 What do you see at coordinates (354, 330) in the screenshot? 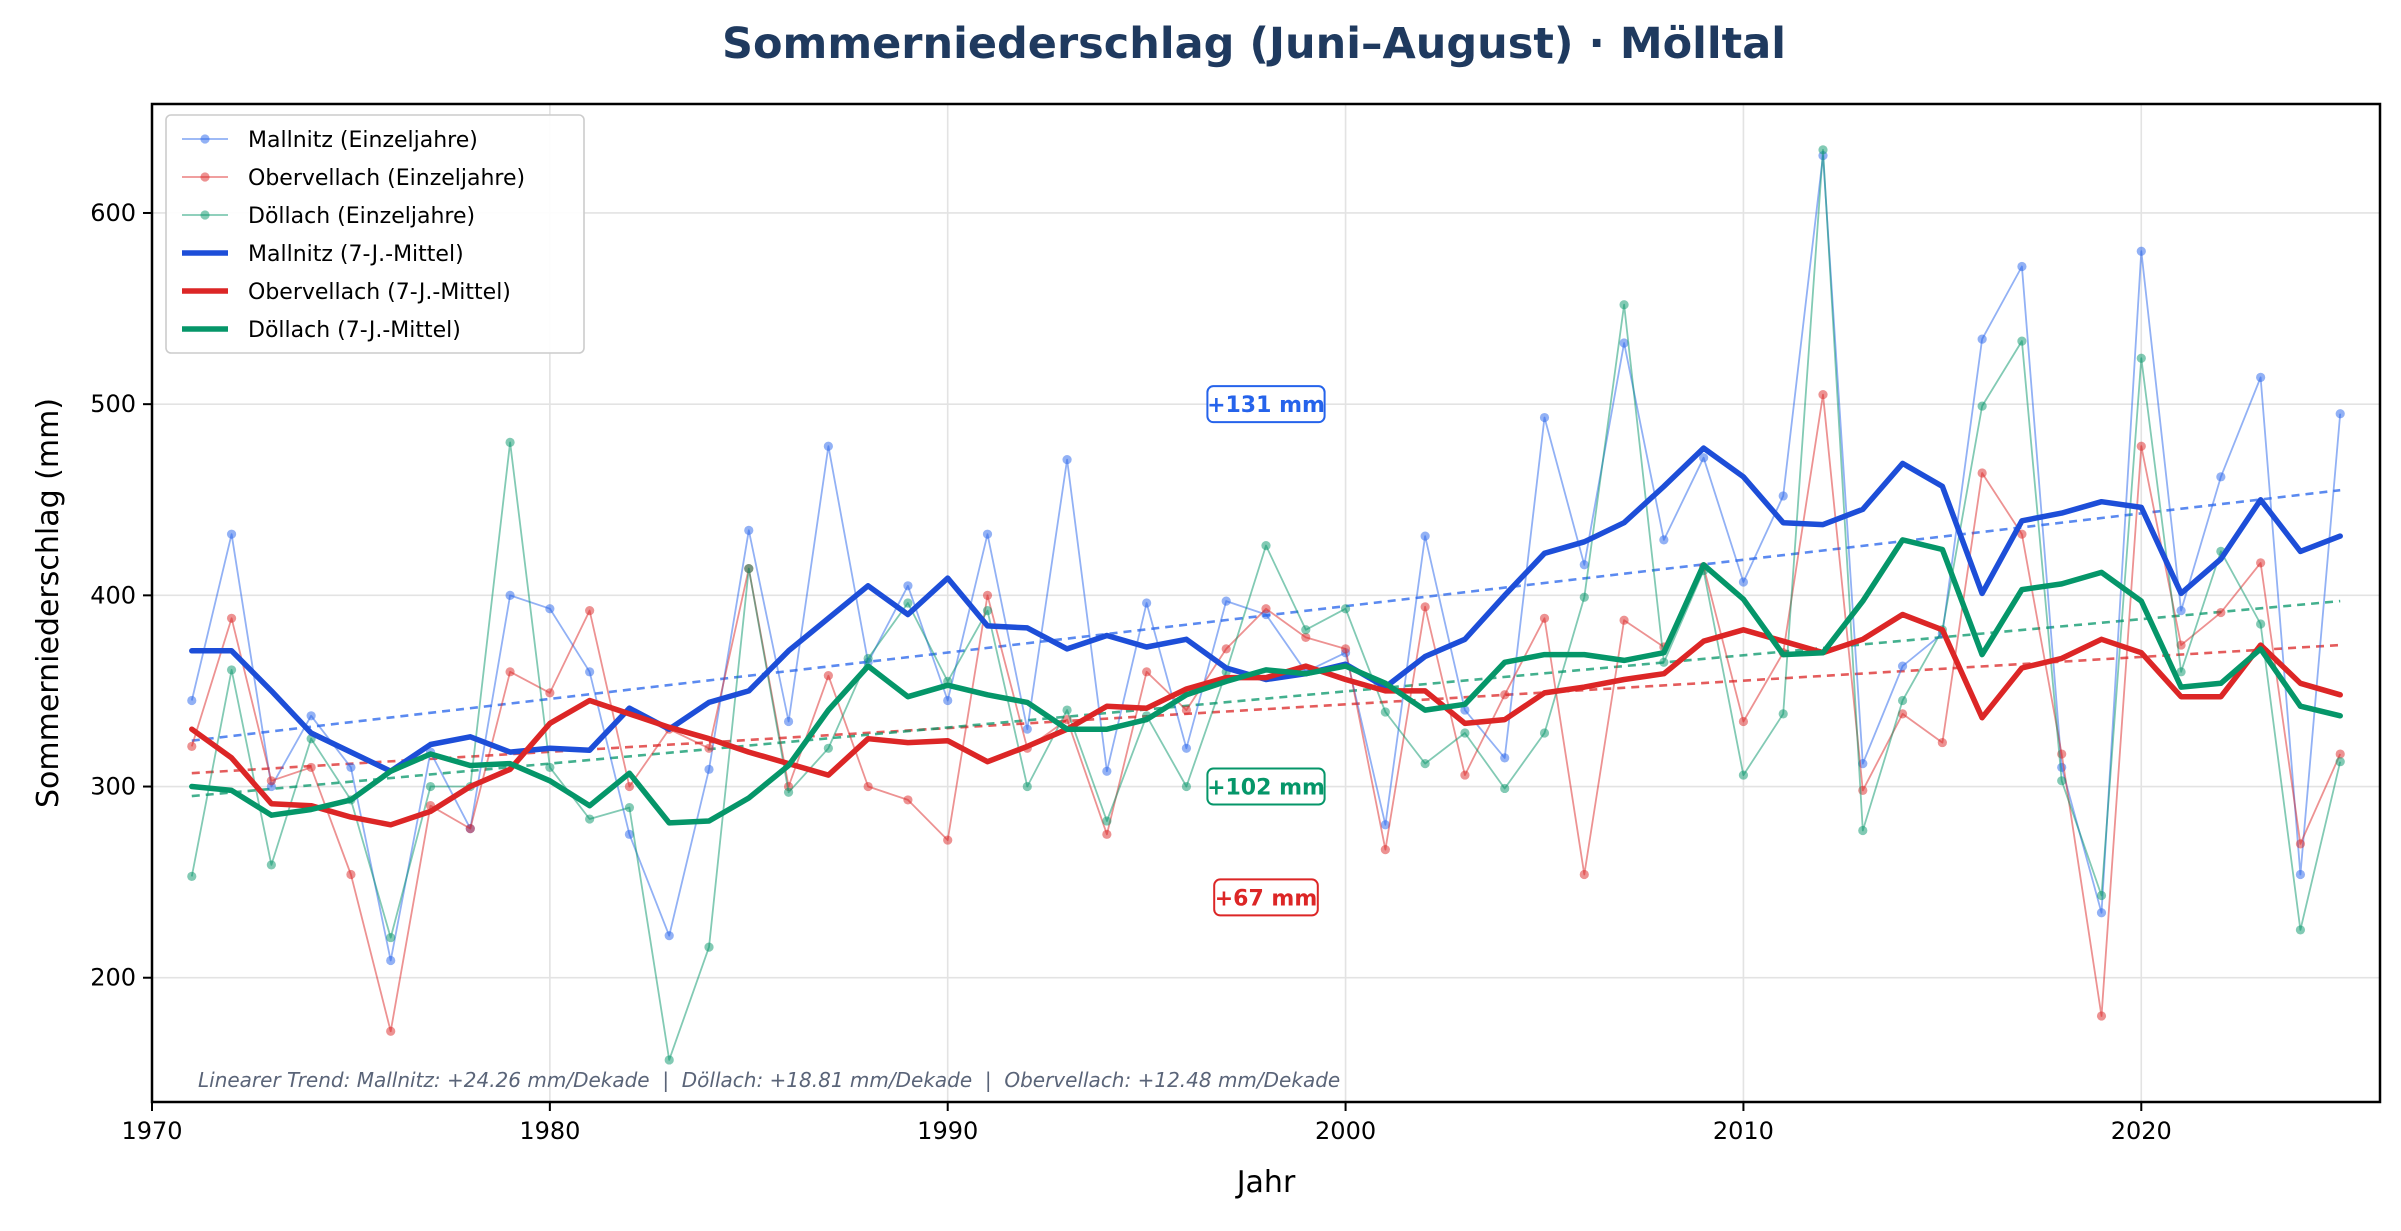
I see `legend-label-doellach-7-j-mittel: Döllach (7-J.-Mittel)` at bounding box center [354, 330].